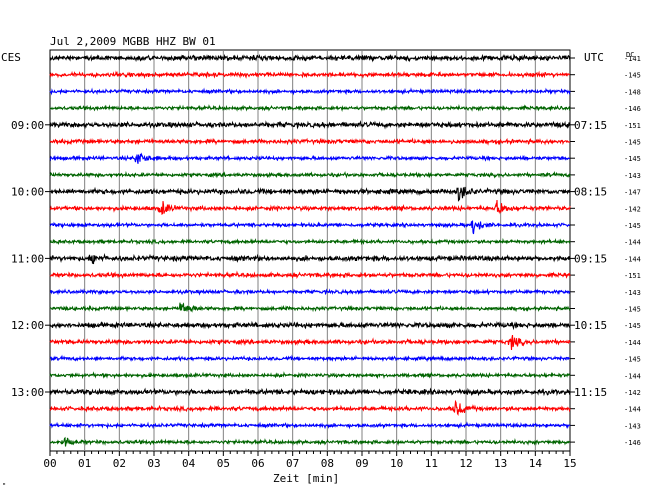 This screenshot has width=650, height=494. I want to click on right-time-label: 10:15, so click(590, 325).